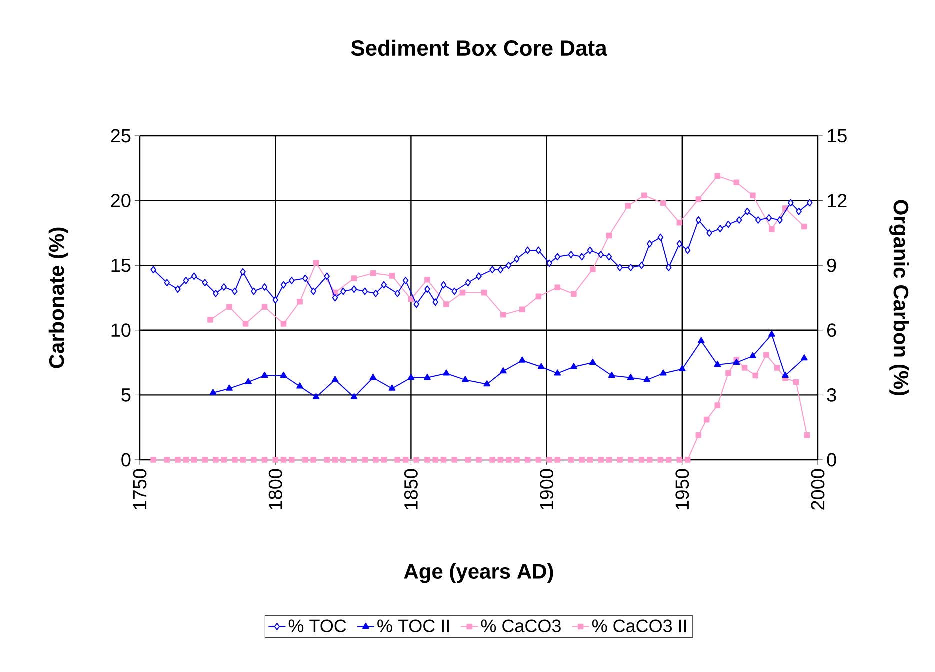  Describe the element at coordinates (818, 489) in the screenshot. I see `x-tick-label: 2000` at that location.